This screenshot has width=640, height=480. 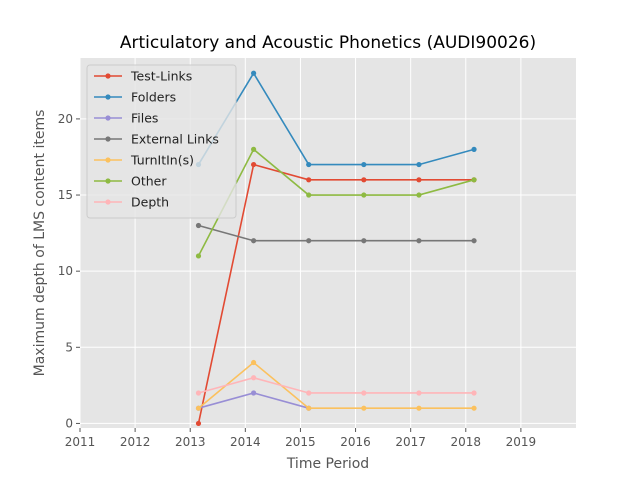 What do you see at coordinates (80, 442) in the screenshot?
I see `x-tick-label: 2011` at bounding box center [80, 442].